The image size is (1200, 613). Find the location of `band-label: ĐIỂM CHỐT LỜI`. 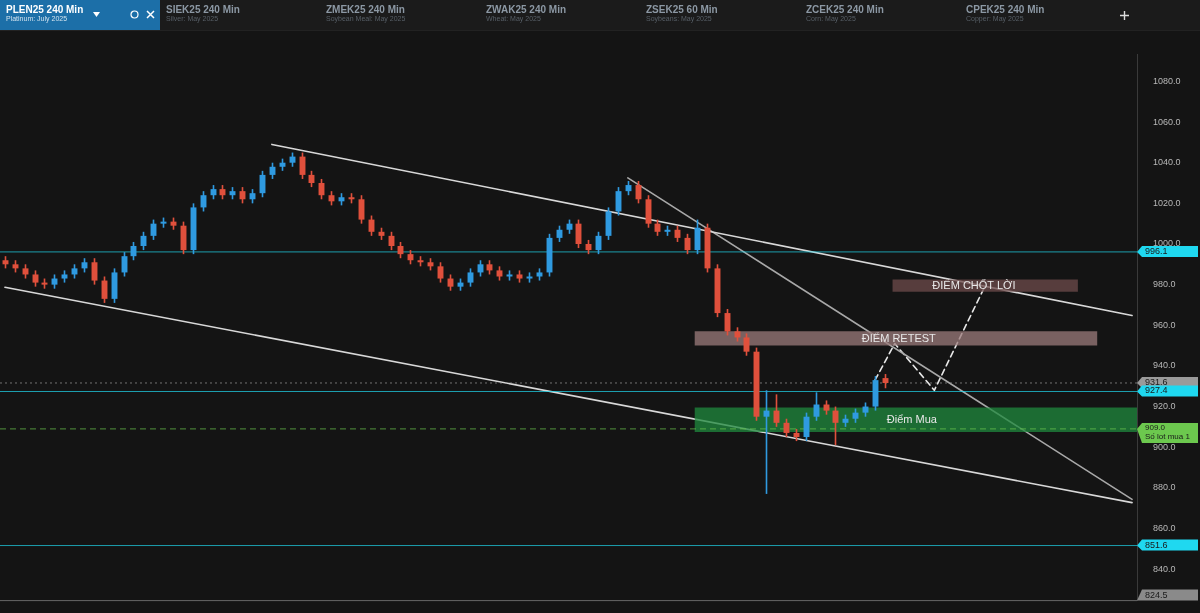

band-label: ĐIỂM CHỐT LỜI is located at coordinates (974, 284).